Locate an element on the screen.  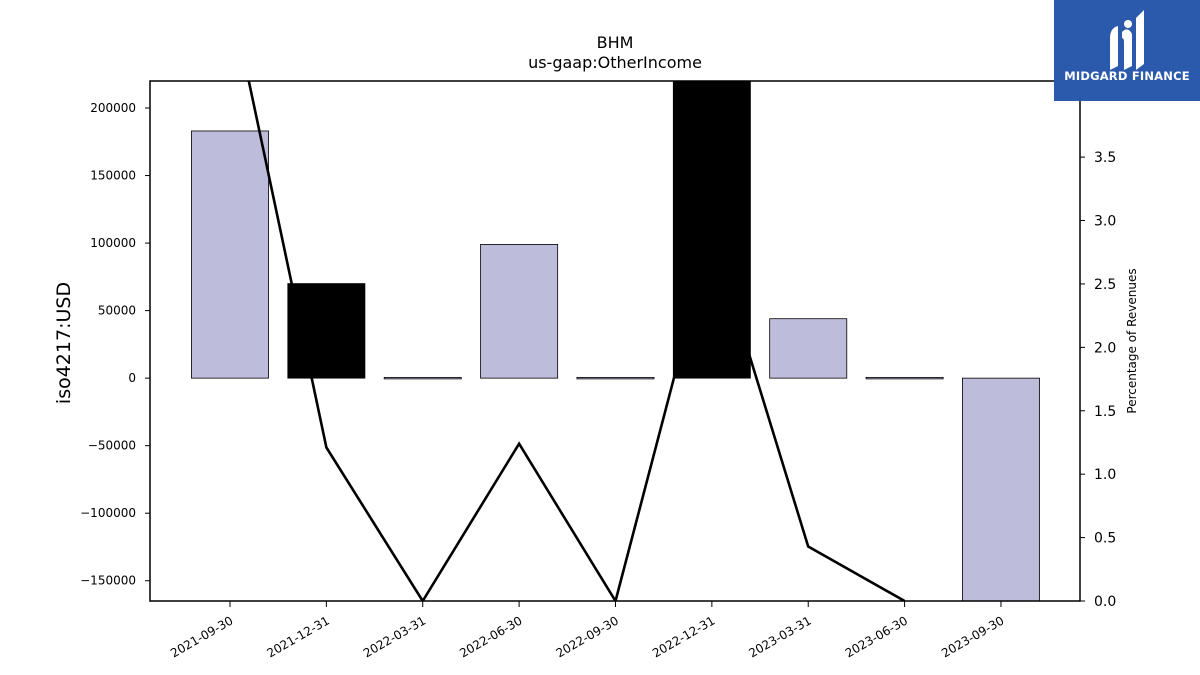
y-tick-label: −100000 is located at coordinates (108, 513).